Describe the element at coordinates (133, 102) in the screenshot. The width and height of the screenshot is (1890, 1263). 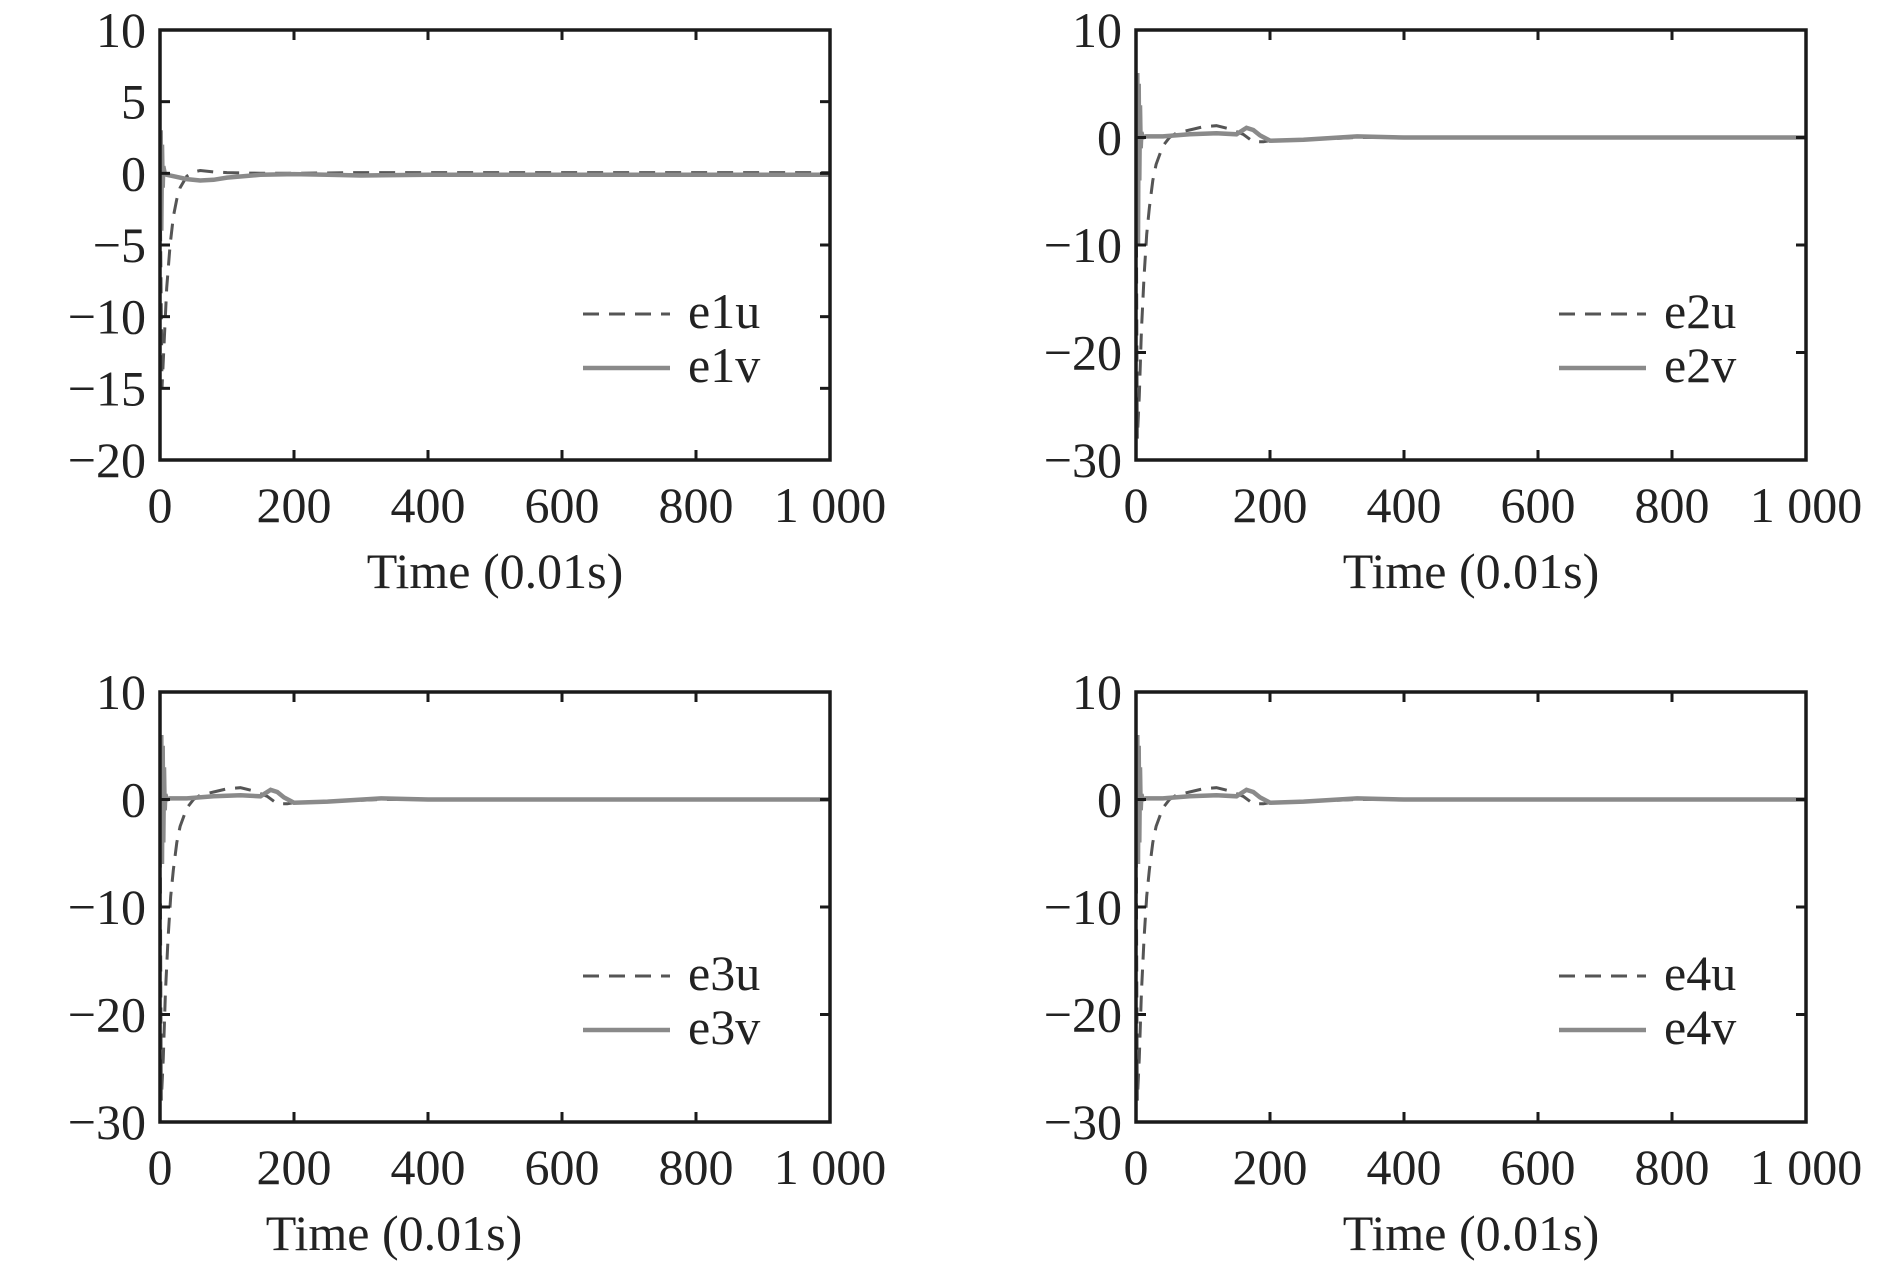
I see `y-tick-label: 5` at that location.